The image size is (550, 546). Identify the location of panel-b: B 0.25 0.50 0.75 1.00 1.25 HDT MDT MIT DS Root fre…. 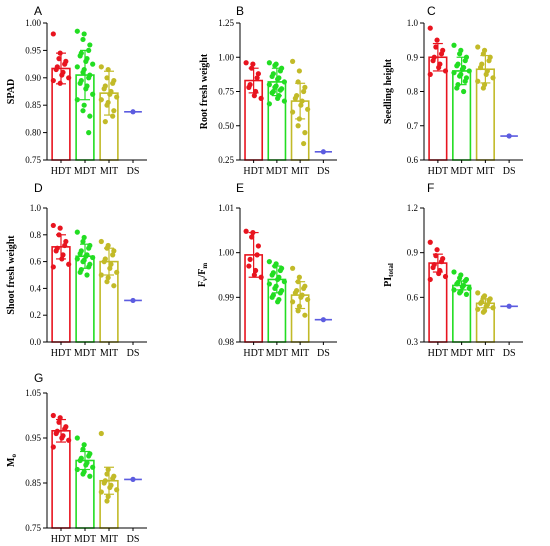
(268, 90).